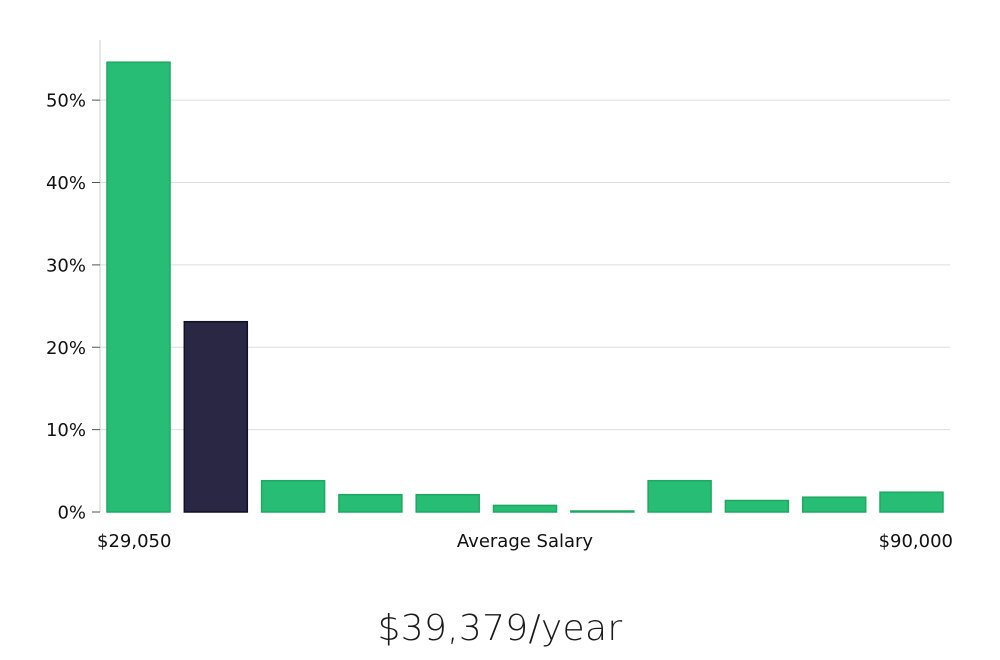  I want to click on y-tick-label: 0%, so click(71, 513).